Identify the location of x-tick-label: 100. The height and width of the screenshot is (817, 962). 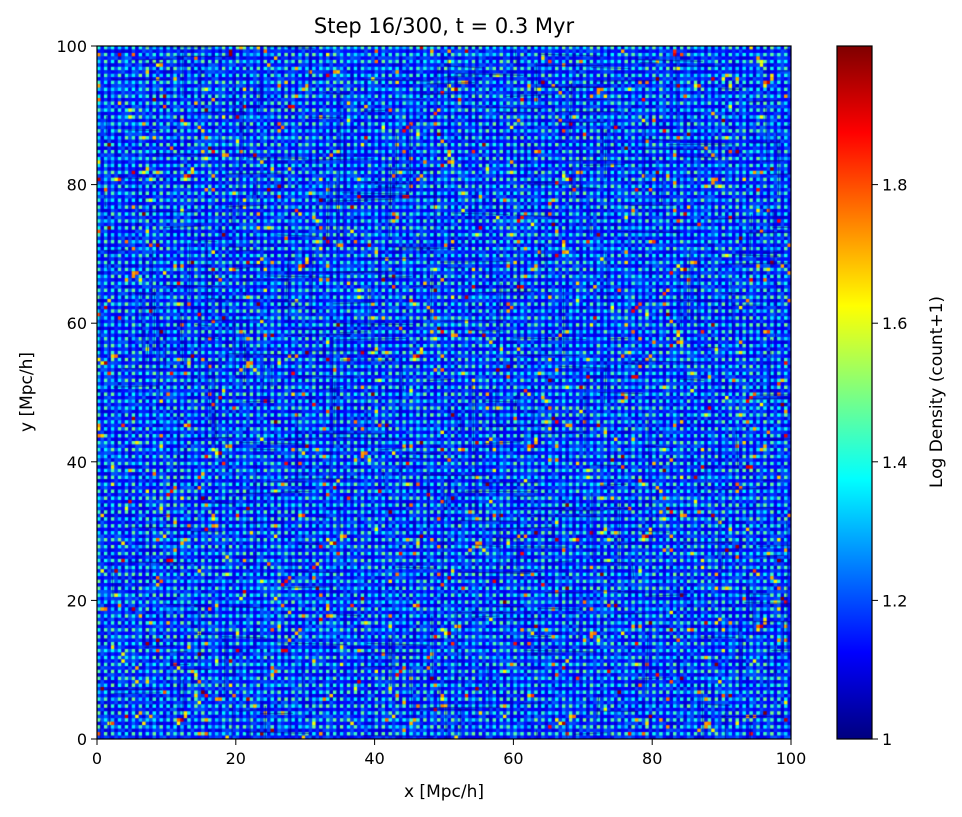
(791, 758).